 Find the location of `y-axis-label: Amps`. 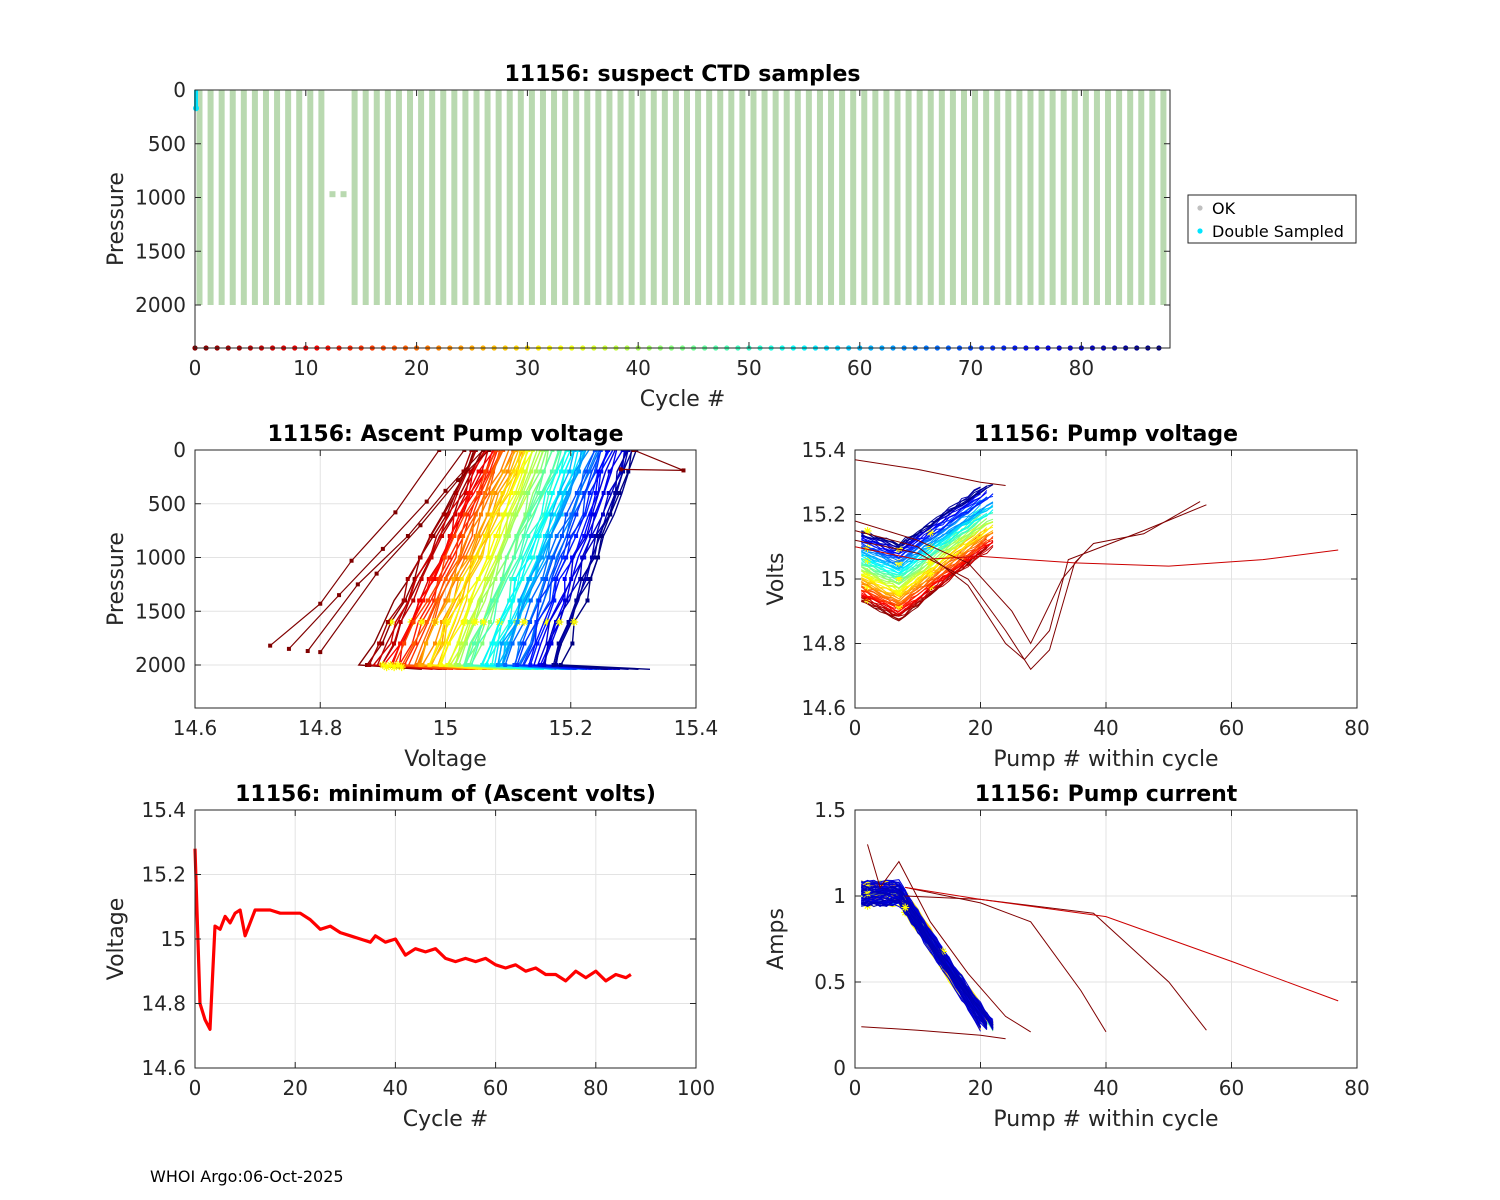

y-axis-label: Amps is located at coordinates (776, 939).